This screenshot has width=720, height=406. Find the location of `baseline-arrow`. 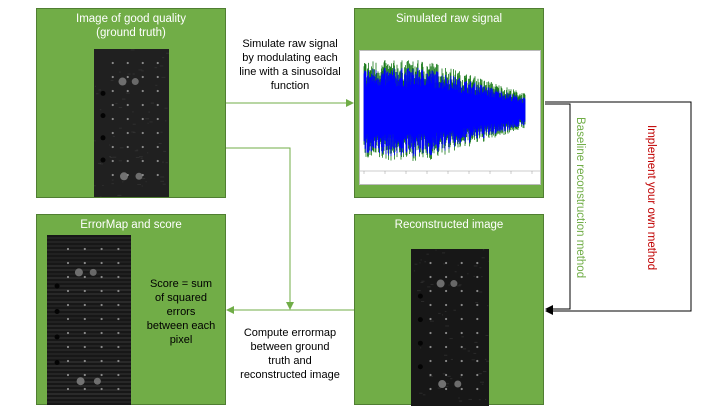

baseline-arrow is located at coordinates (557, 206).